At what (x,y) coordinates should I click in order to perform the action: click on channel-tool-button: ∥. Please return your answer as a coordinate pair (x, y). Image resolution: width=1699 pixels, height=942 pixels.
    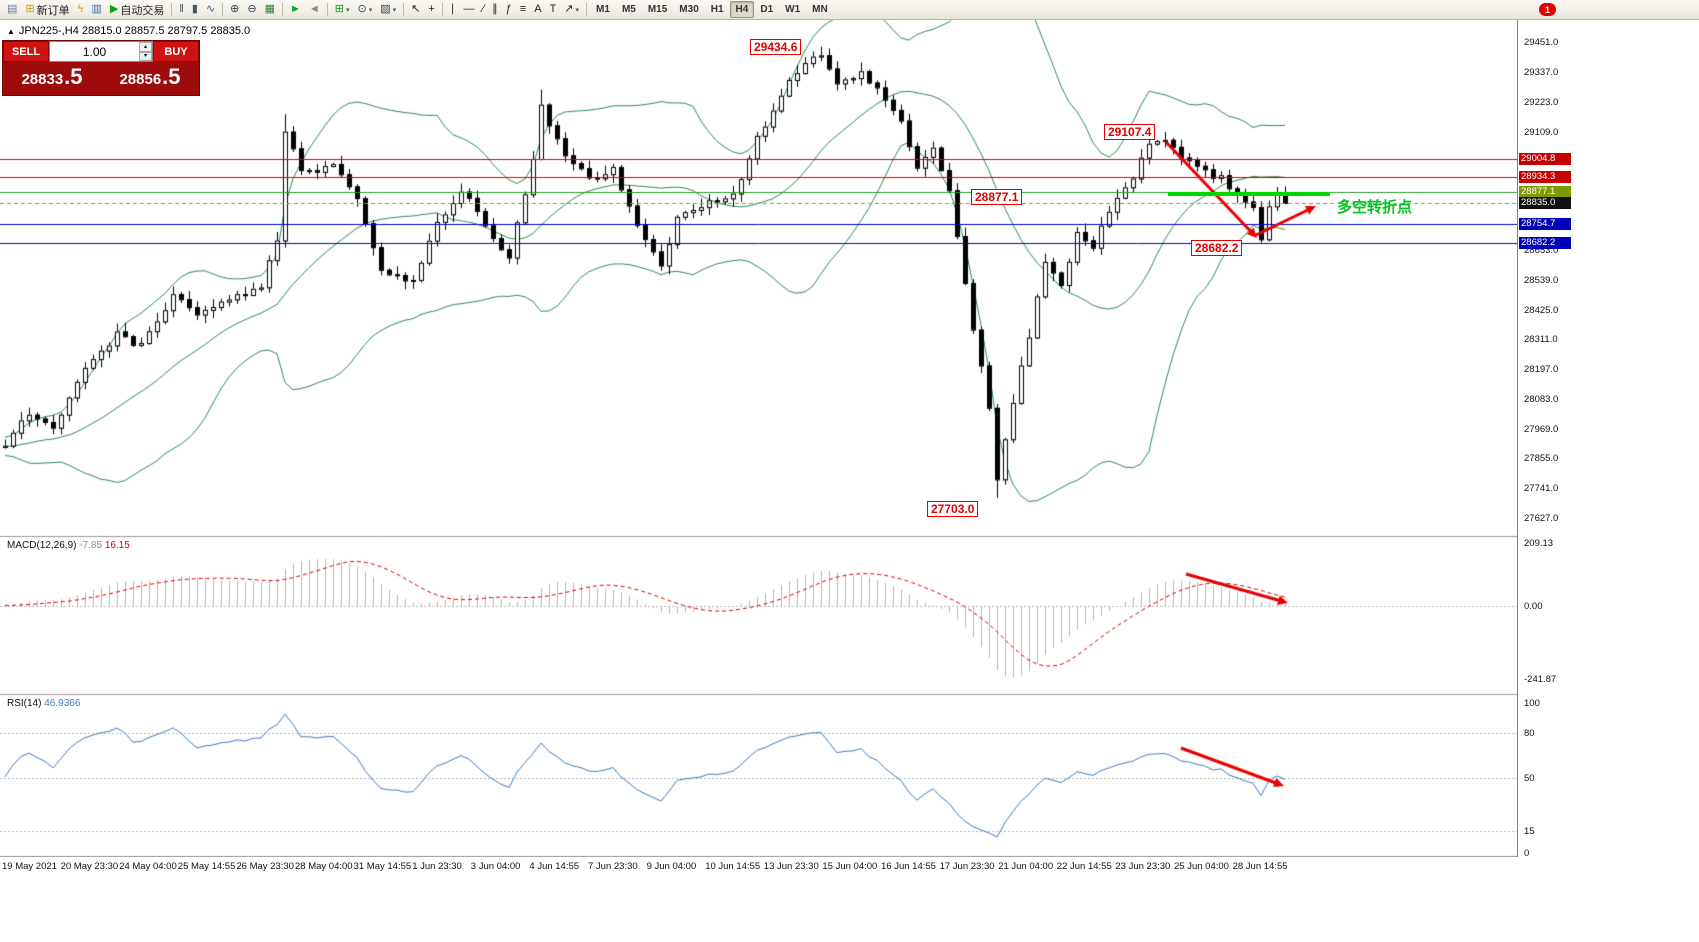
    Looking at the image, I should click on (495, 9).